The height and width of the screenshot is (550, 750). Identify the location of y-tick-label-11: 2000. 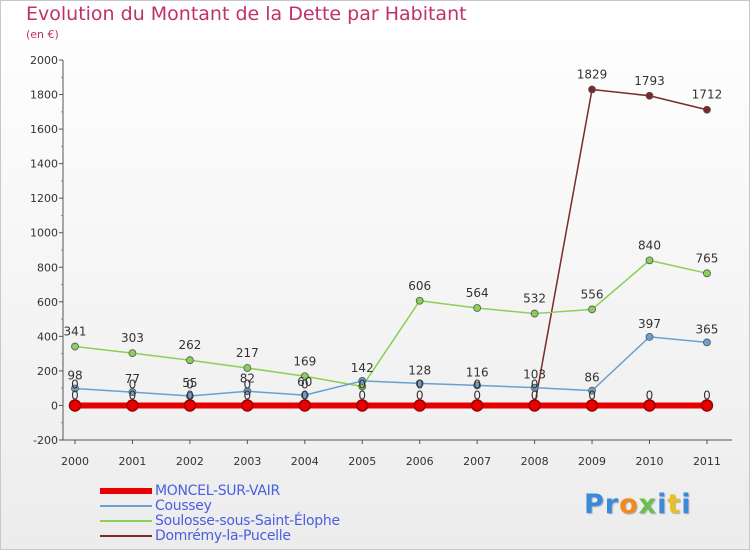
(44, 60).